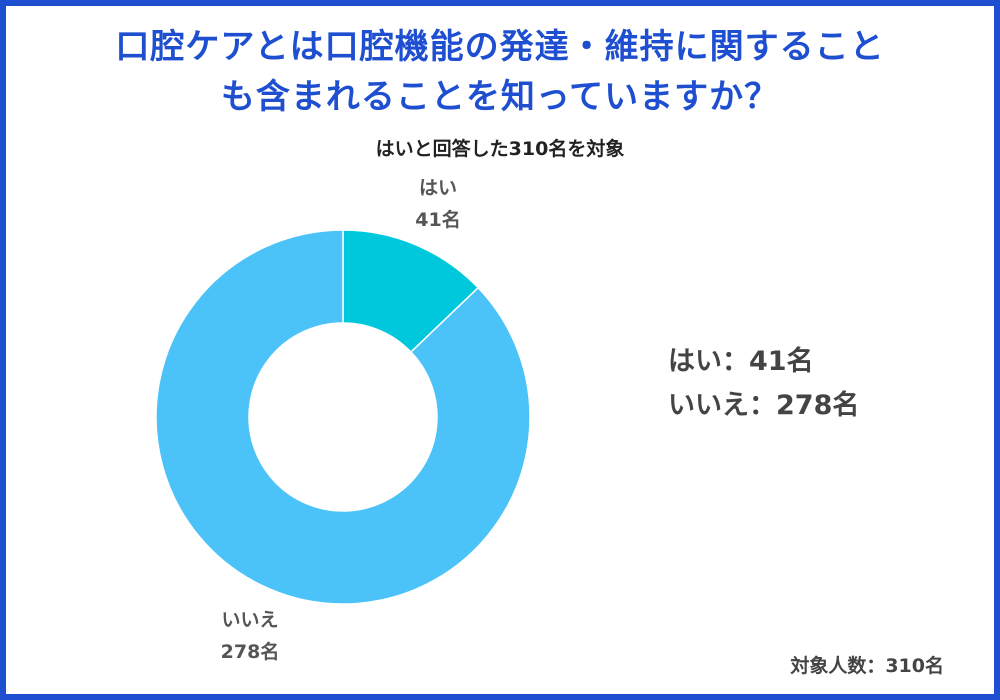 The height and width of the screenshot is (700, 1000). Describe the element at coordinates (500, 97) in the screenshot. I see `chart-title-line-2: も含まれることを知っていますか？` at that location.